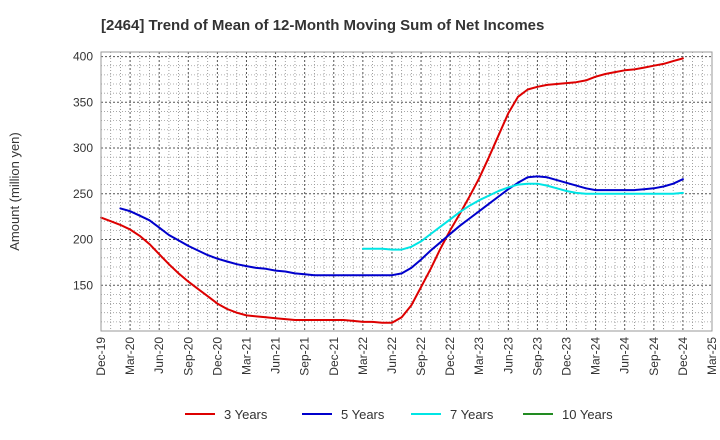 This screenshot has width=720, height=440. What do you see at coordinates (567, 356) in the screenshot?
I see `x-tick-label: Dec-23` at bounding box center [567, 356].